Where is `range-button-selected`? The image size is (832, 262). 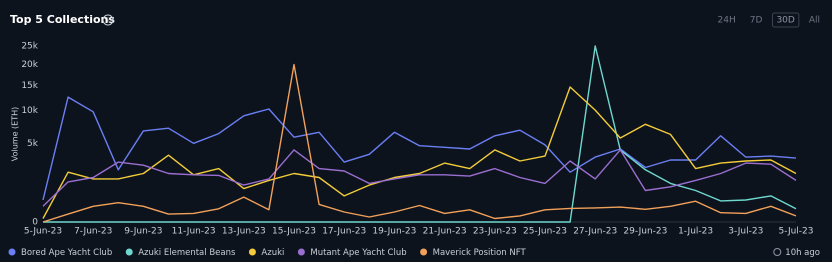
range-button-selected is located at coordinates (785, 20).